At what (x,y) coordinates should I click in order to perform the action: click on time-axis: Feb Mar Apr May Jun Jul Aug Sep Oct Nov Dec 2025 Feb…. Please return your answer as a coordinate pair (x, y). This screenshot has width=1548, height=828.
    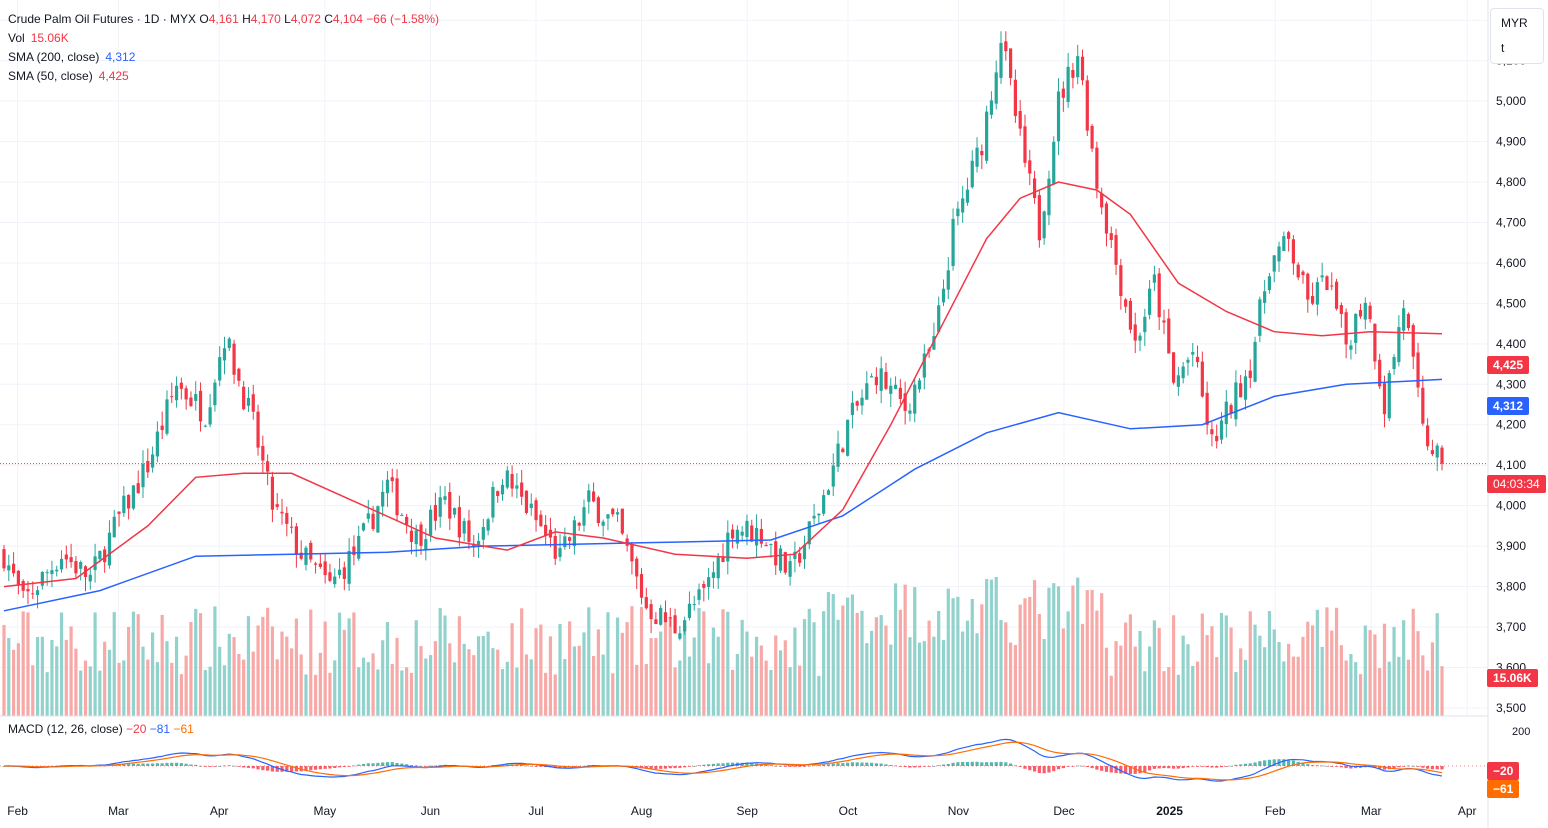
    Looking at the image, I should click on (741, 811).